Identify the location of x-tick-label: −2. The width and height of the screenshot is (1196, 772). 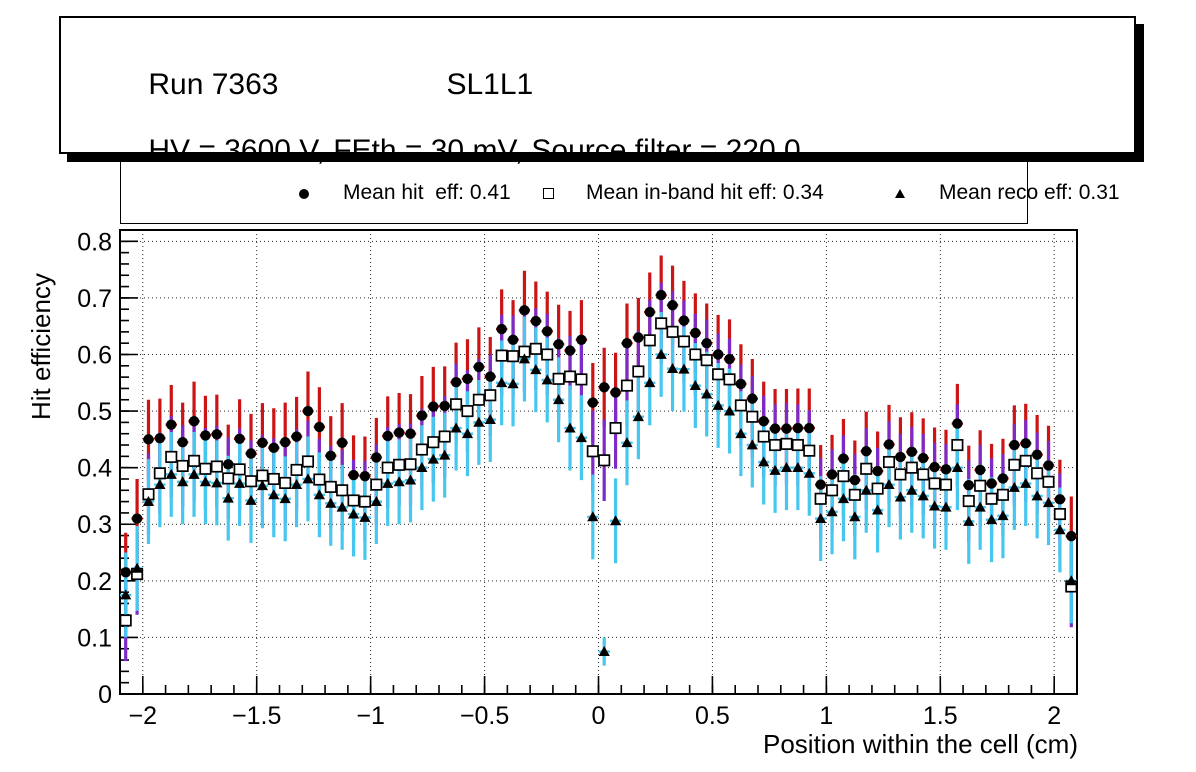
(143, 716).